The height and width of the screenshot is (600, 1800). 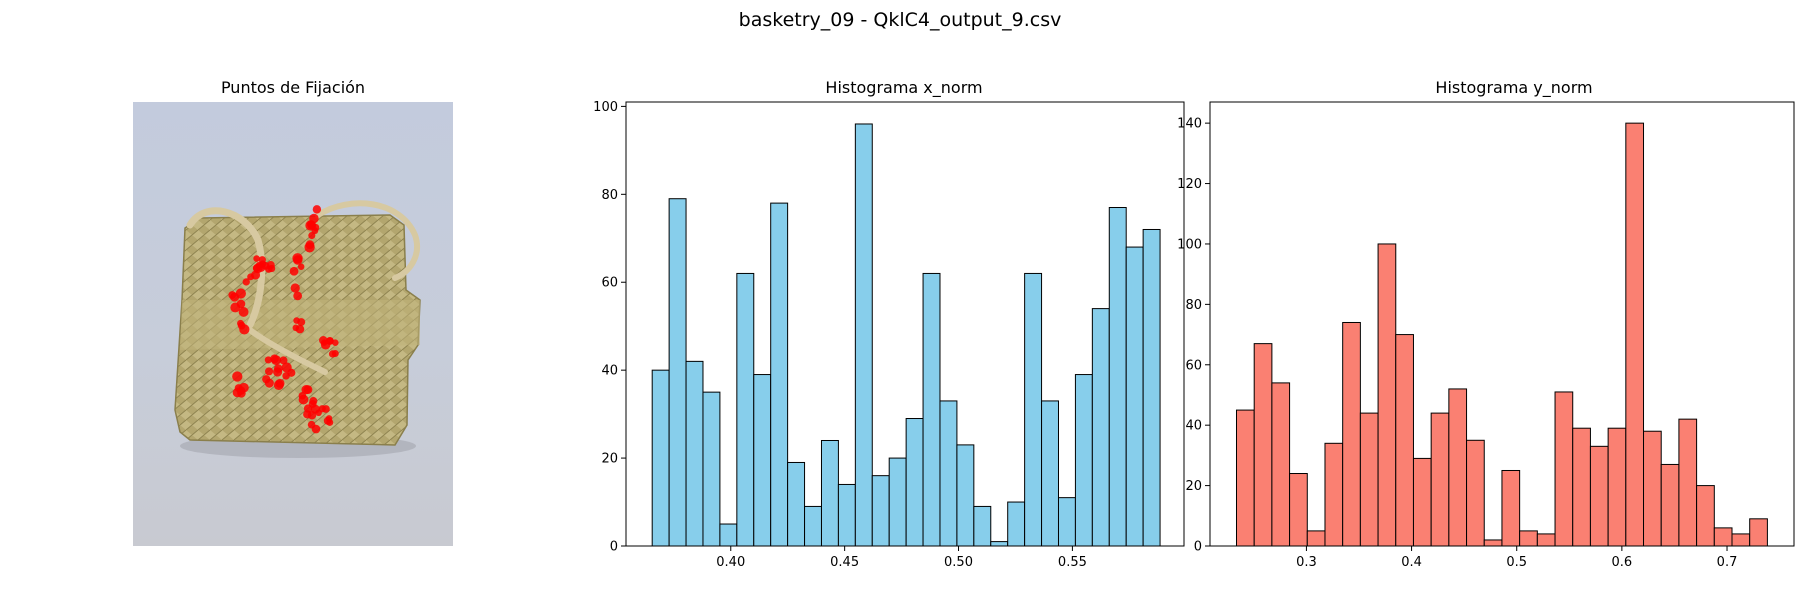 What do you see at coordinates (1193, 305) in the screenshot?
I see `y-tick-label: 80` at bounding box center [1193, 305].